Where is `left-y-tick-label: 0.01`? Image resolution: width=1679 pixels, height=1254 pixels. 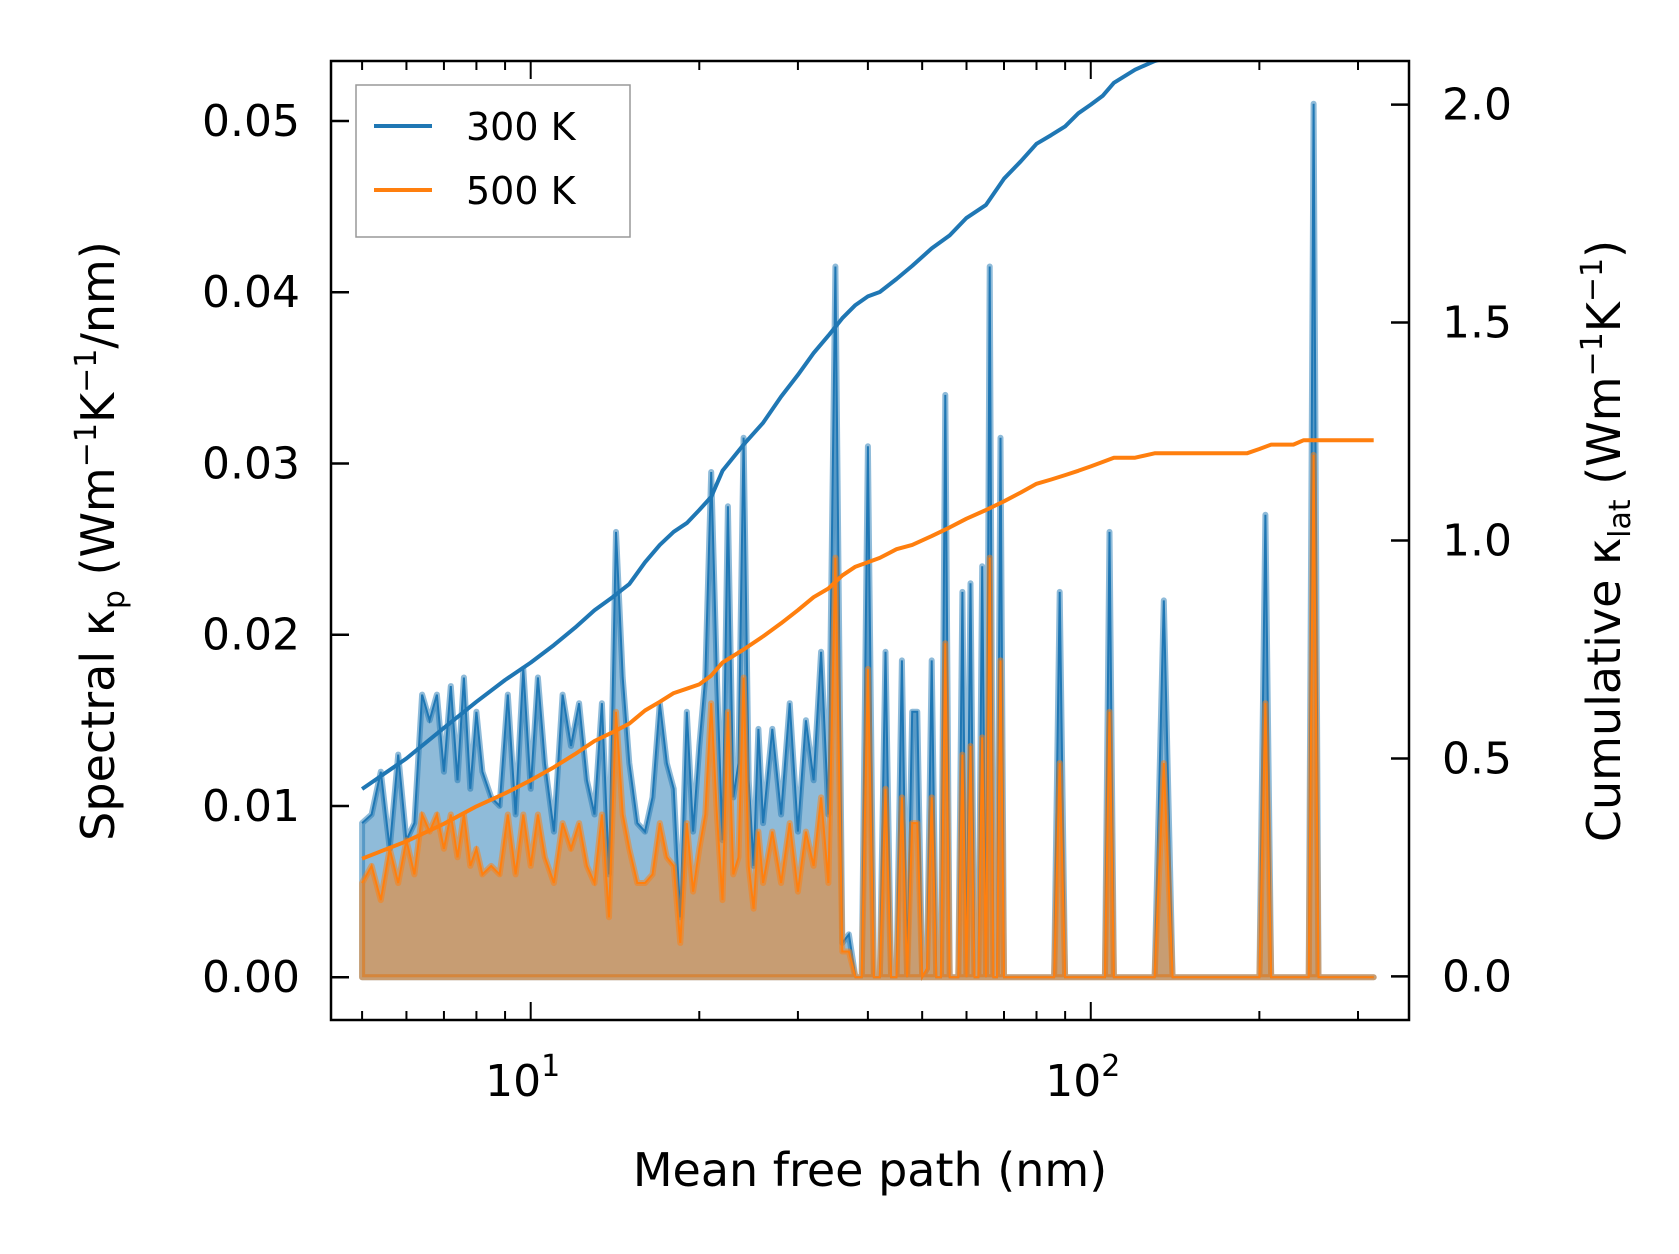
left-y-tick-label: 0.01 is located at coordinates (251, 806).